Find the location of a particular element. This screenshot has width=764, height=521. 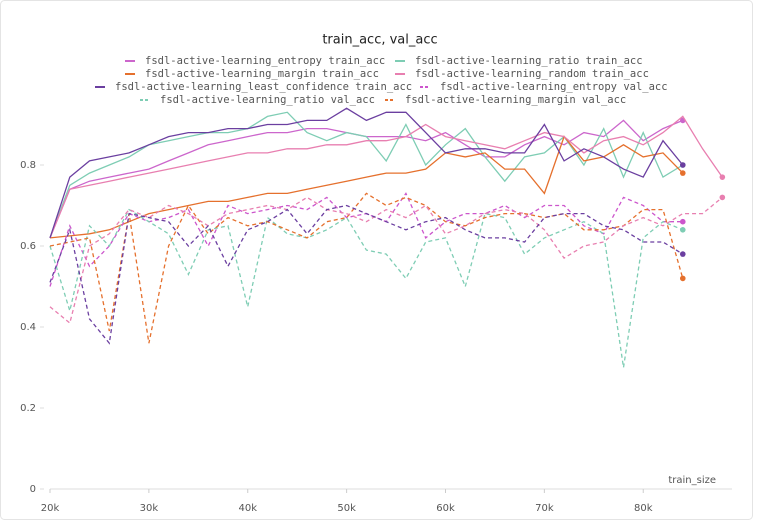

x-tick-label: 80k is located at coordinates (643, 508).